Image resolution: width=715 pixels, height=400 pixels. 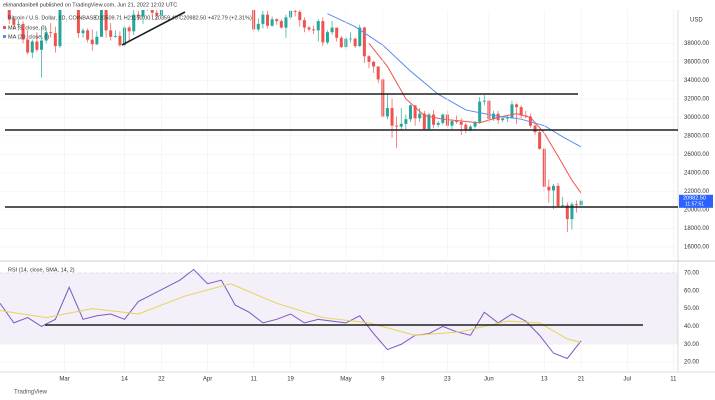 What do you see at coordinates (673, 380) in the screenshot?
I see `x-tick-label: 11` at bounding box center [673, 380].